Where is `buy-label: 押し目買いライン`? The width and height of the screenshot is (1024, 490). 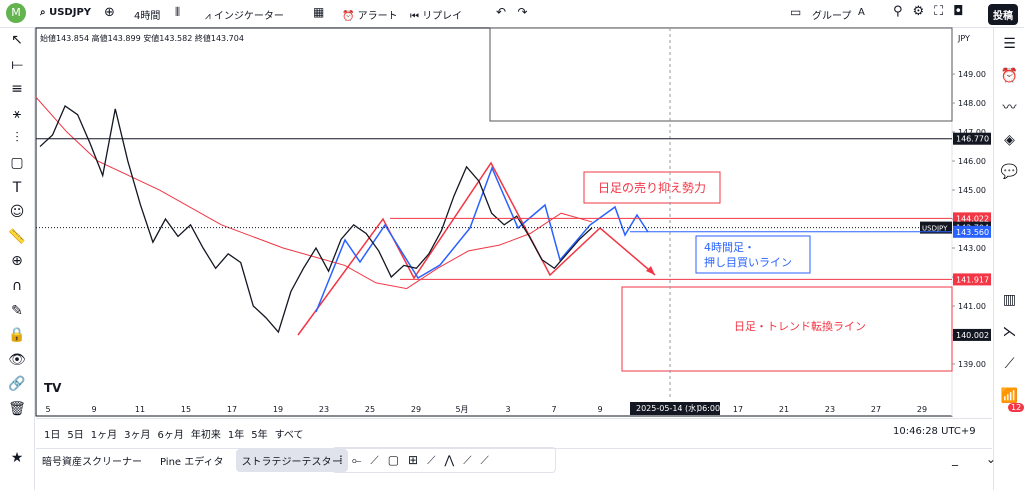
buy-label: 押し目買いライン is located at coordinates (748, 262).